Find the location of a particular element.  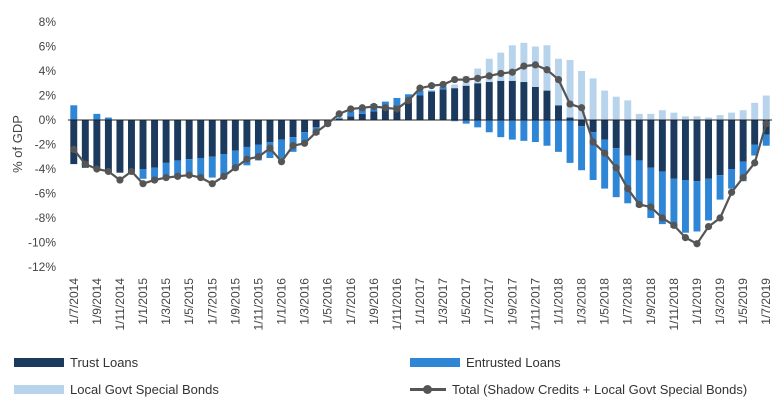

x-tick-label: 1/7/2015 is located at coordinates (212, 301).